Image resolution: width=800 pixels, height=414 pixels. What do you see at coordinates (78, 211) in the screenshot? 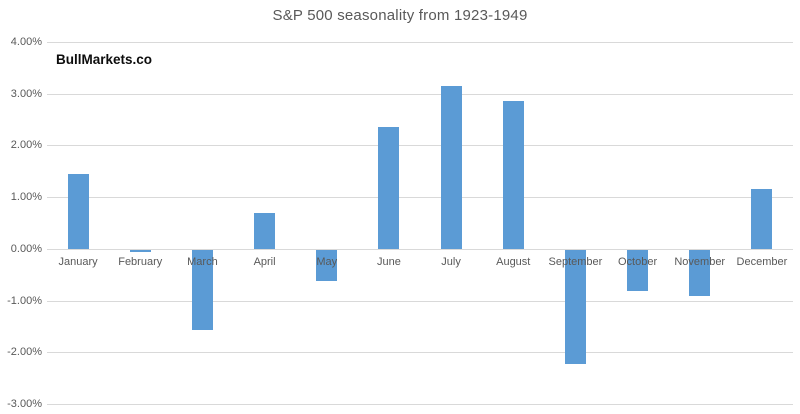
I see `bar-january` at bounding box center [78, 211].